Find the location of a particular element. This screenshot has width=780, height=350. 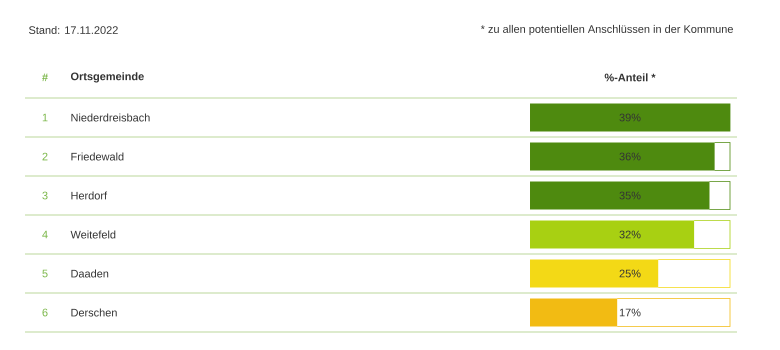

bar is located at coordinates (630, 118).